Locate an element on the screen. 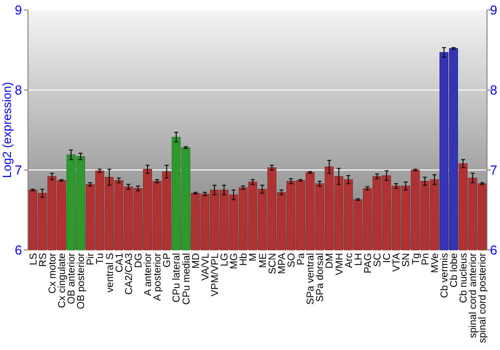  y2-tick-label: 9 is located at coordinates (494, 10).